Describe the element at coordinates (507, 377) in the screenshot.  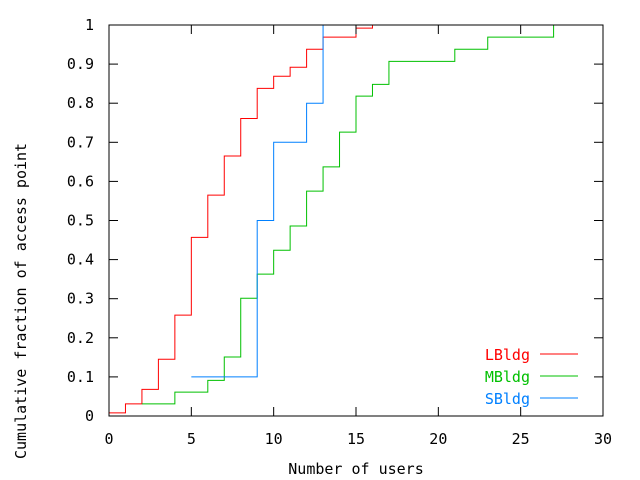
I see `legend-label-mbldg: MBldg` at that location.